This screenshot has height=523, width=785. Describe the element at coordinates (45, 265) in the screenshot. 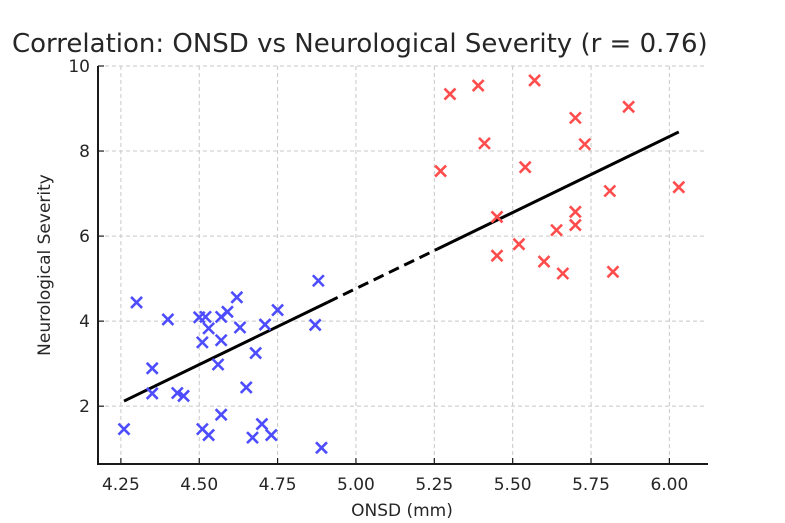

I see `y-axis-label: Neurological Severity` at that location.